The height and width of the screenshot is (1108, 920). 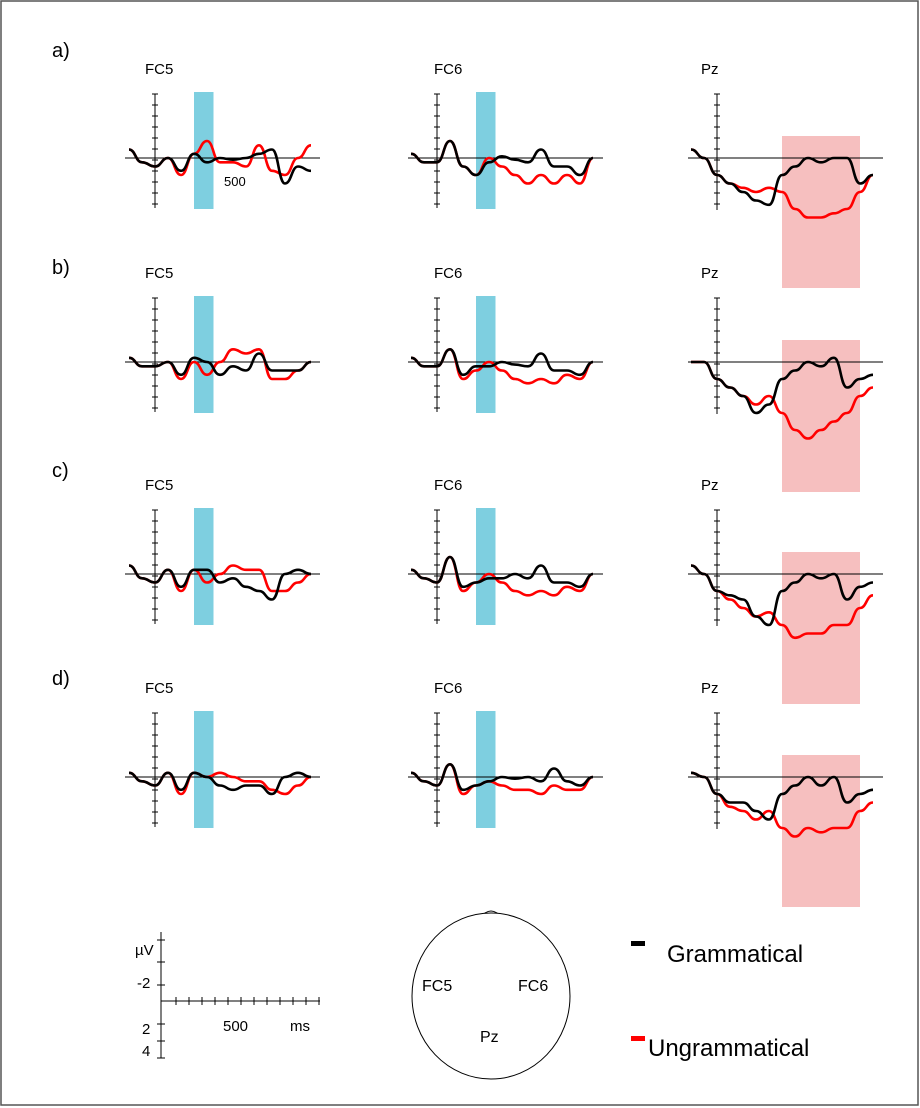 What do you see at coordinates (220, 783) in the screenshot?
I see `series-grammatical-fc5-d` at bounding box center [220, 783].